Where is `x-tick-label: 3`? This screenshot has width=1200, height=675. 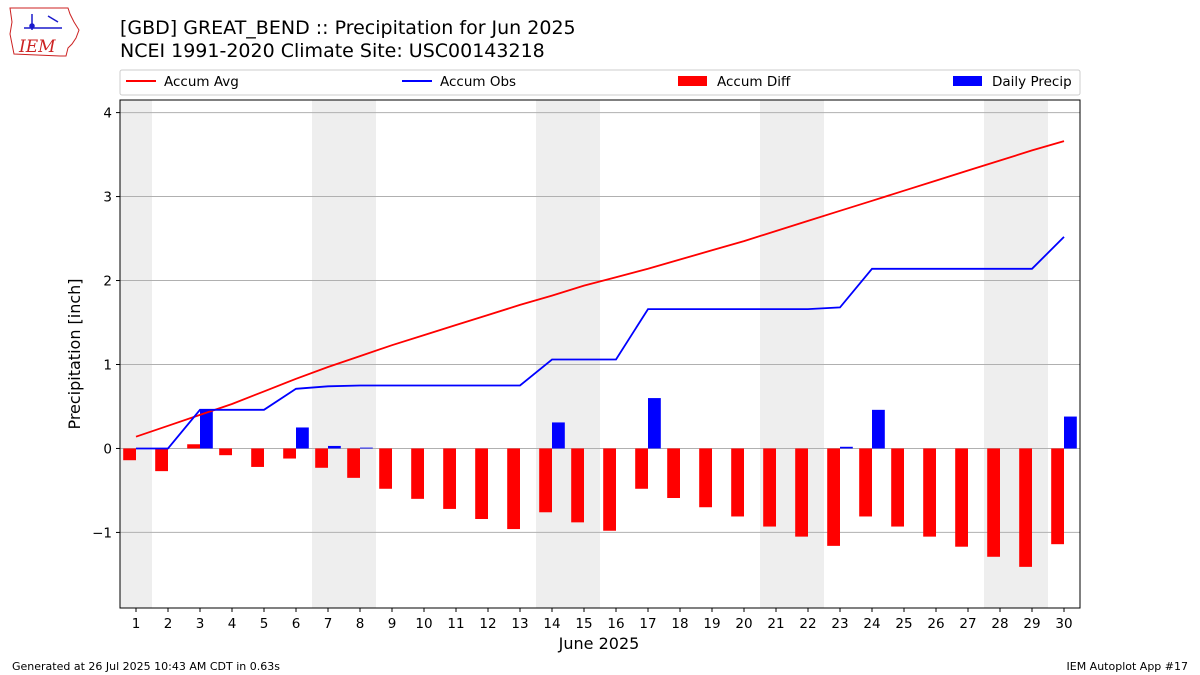 x-tick-label: 3 is located at coordinates (200, 624).